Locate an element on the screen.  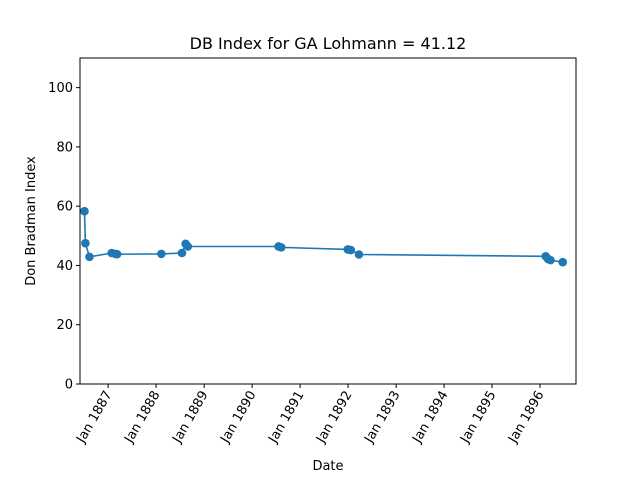
y-tick-label: 100 is located at coordinates (60, 88).